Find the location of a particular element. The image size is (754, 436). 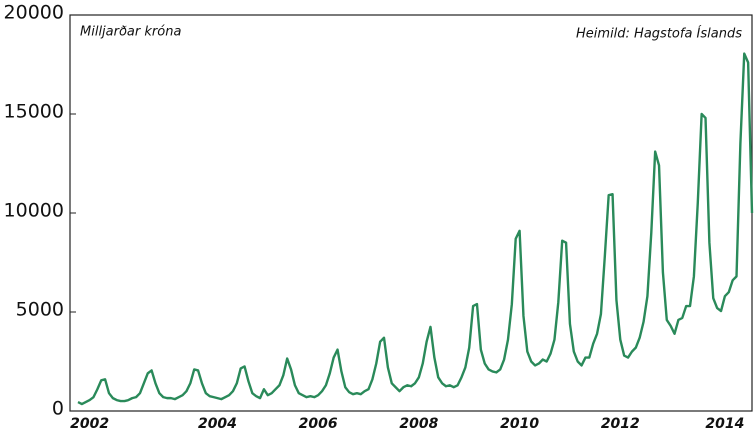

x-tick-label: 2002 is located at coordinates (89, 424).